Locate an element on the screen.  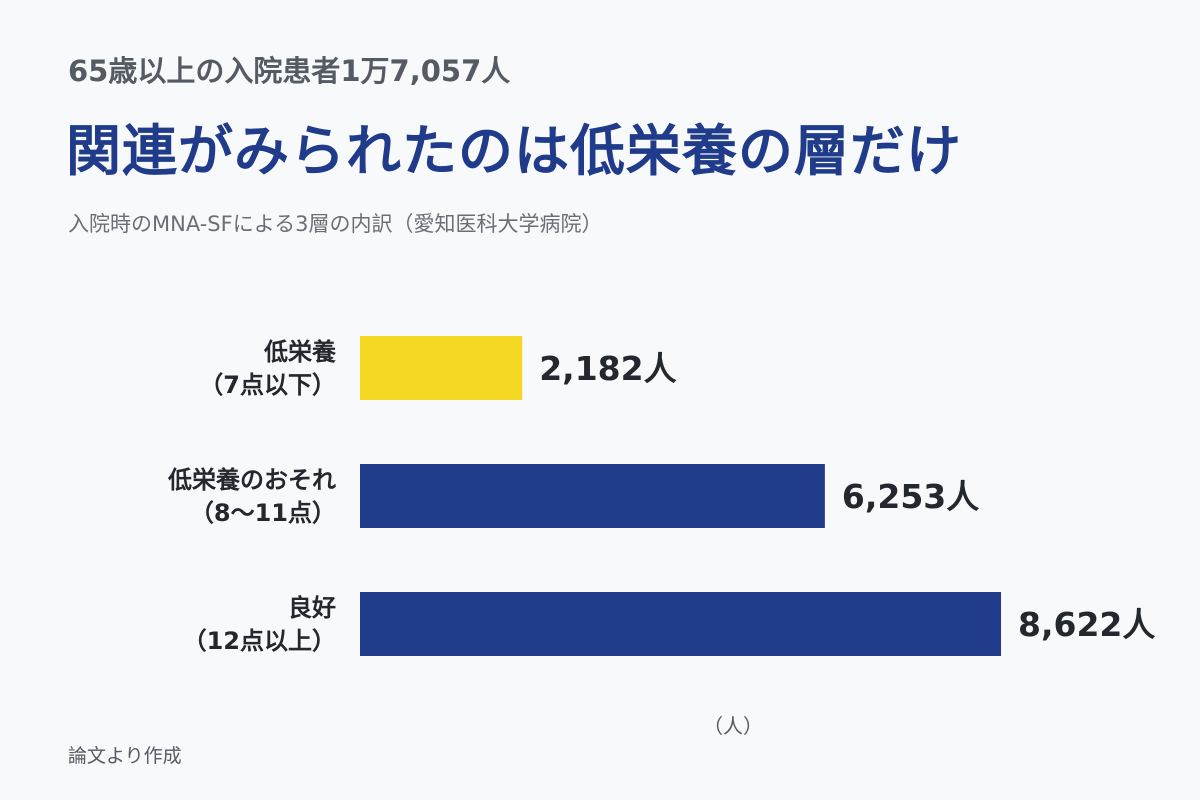
value-label-0: 2,182人 is located at coordinates (607, 368).